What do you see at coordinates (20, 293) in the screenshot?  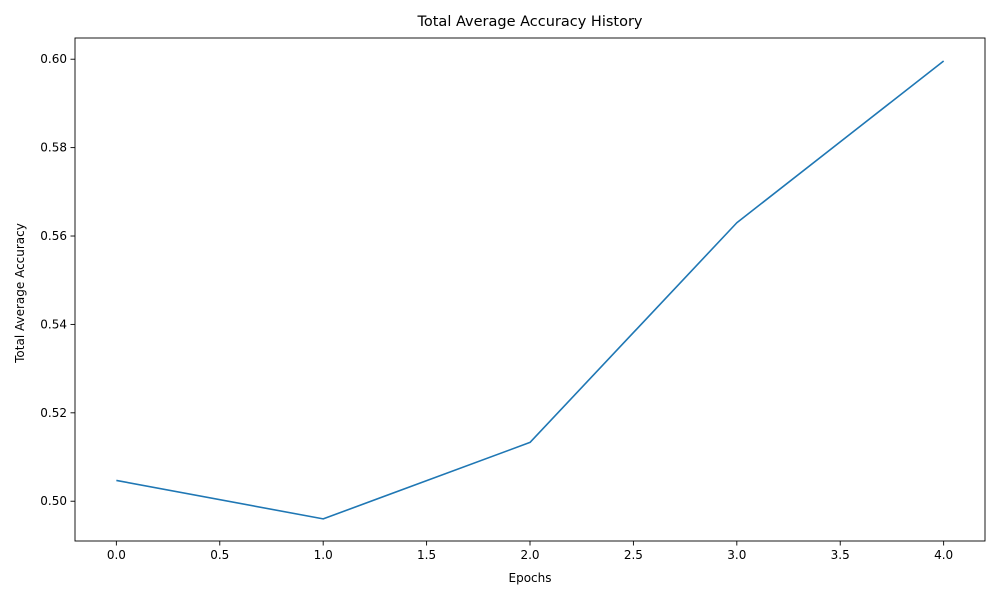 I see `y-axis-title: Total Average Accuracy` at bounding box center [20, 293].